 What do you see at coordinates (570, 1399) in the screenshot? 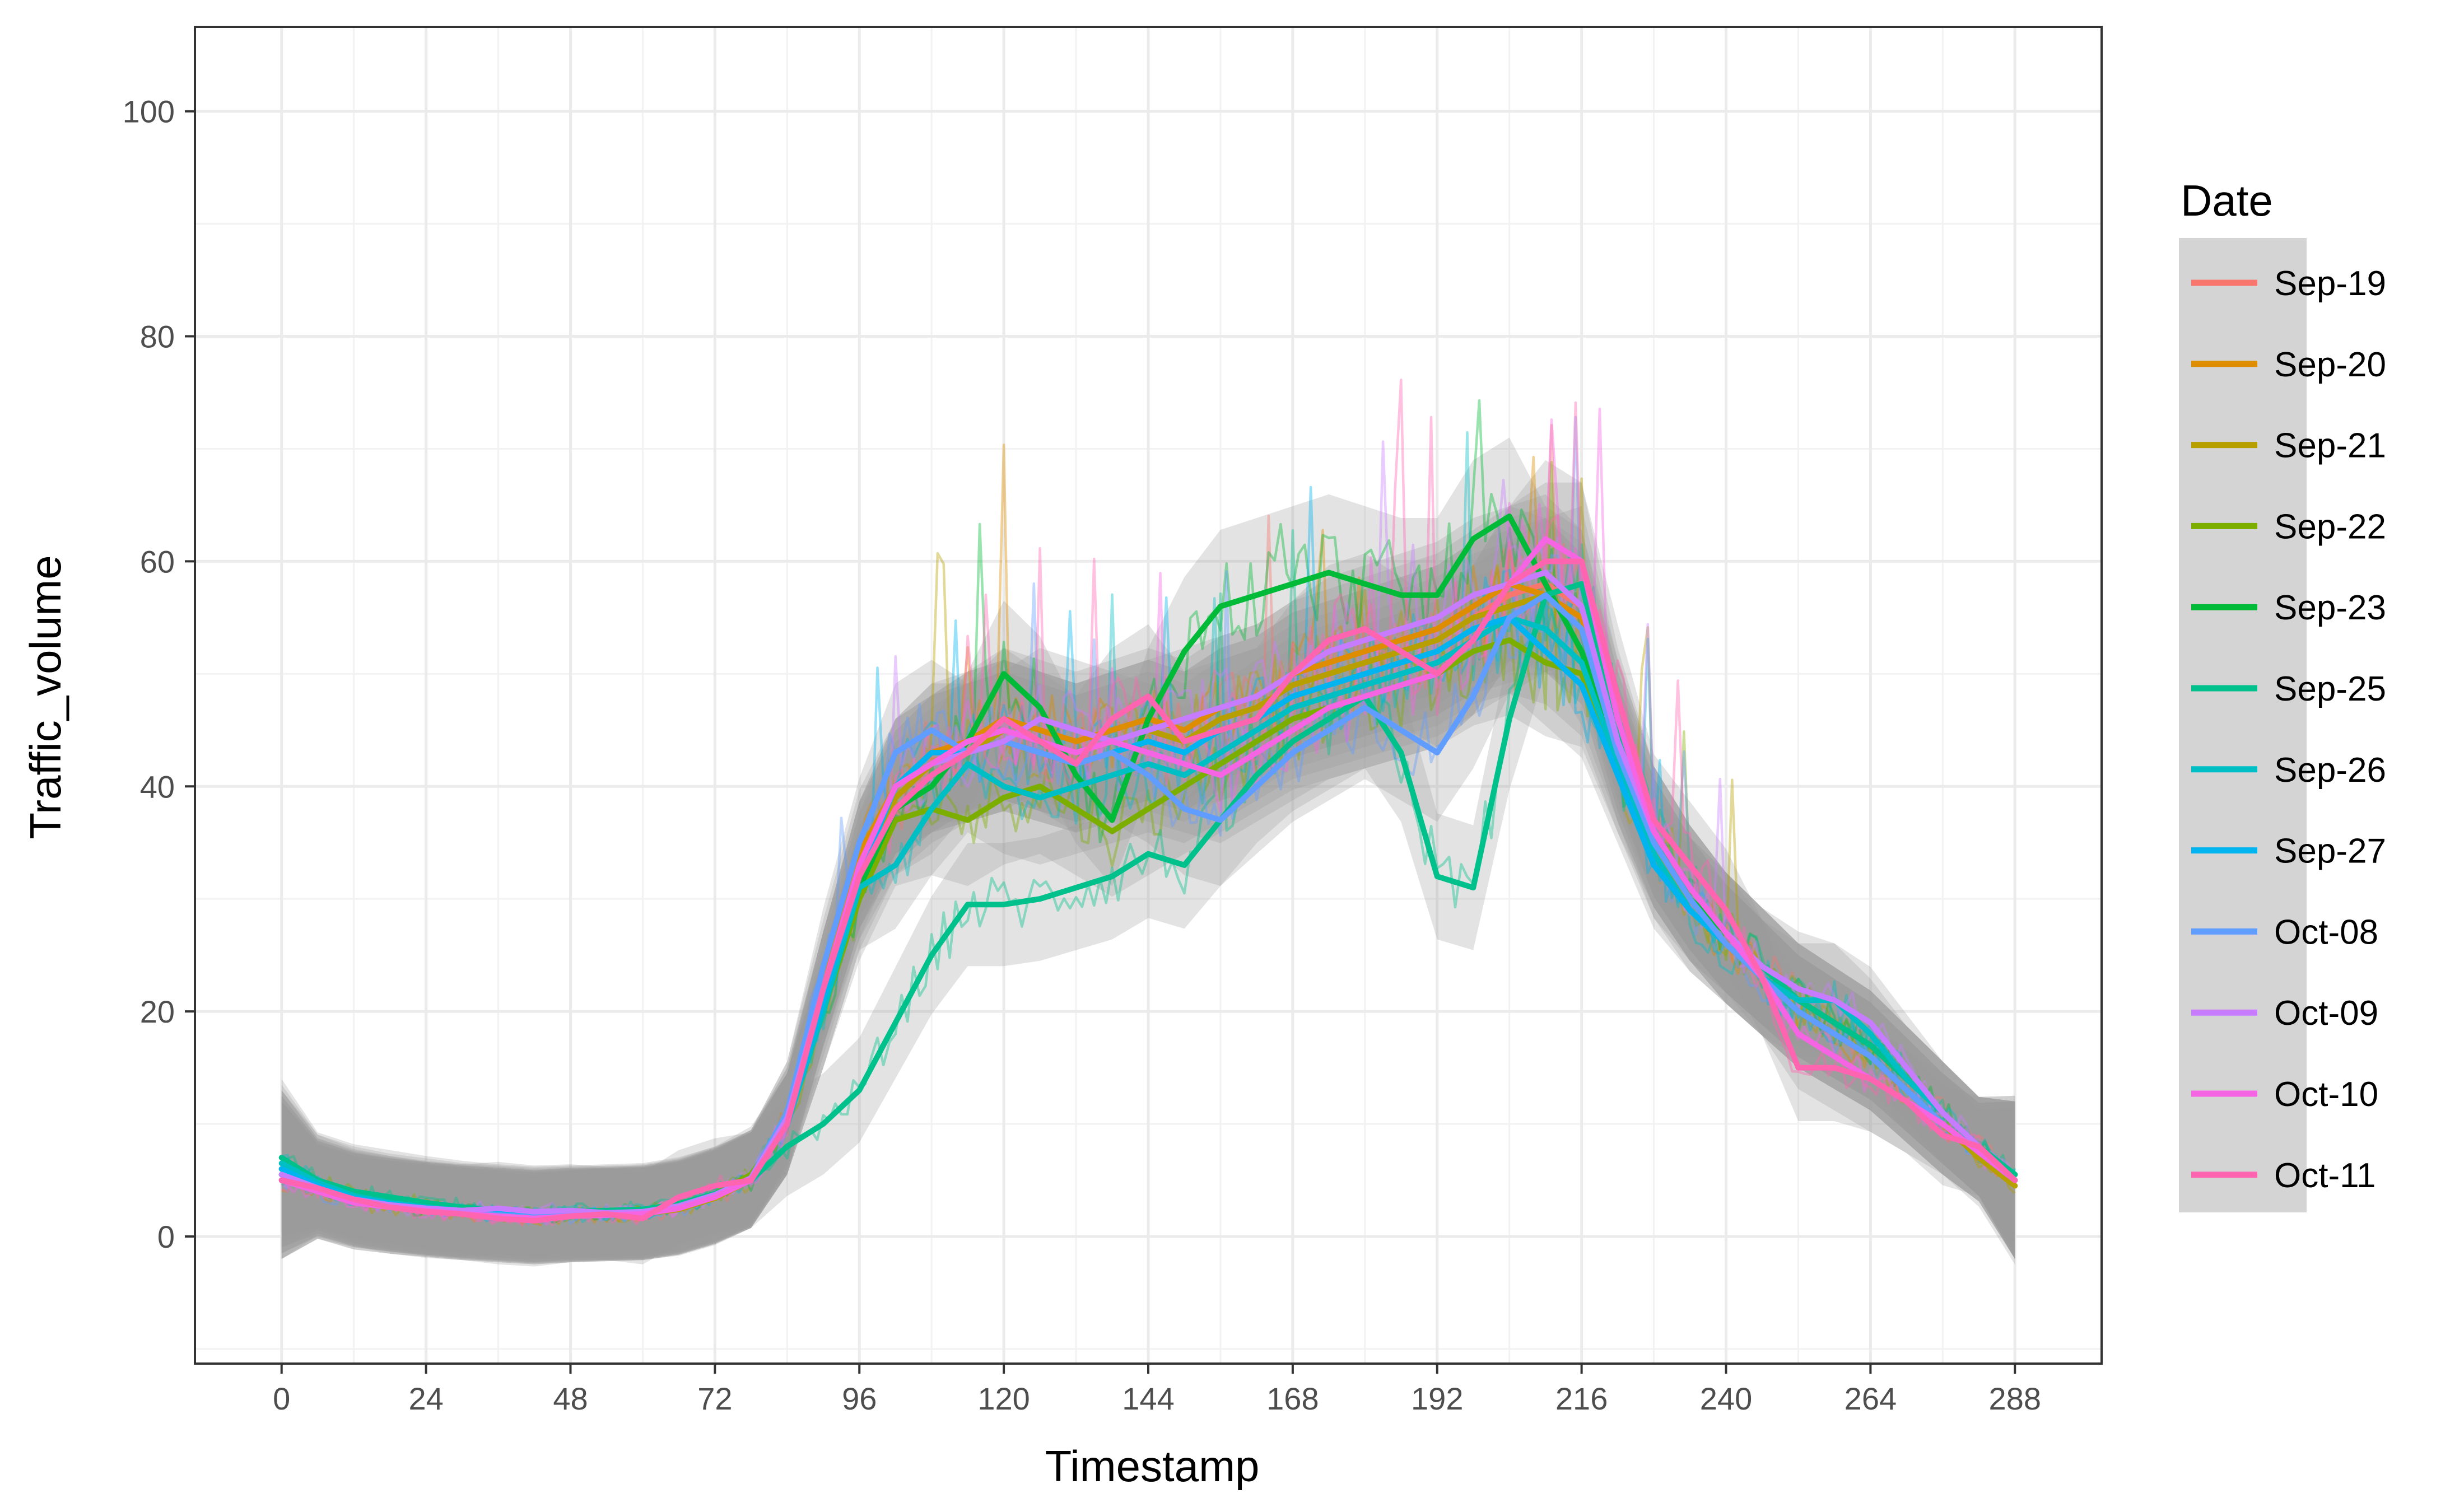
I see `x-tick-label: 48` at bounding box center [570, 1399].